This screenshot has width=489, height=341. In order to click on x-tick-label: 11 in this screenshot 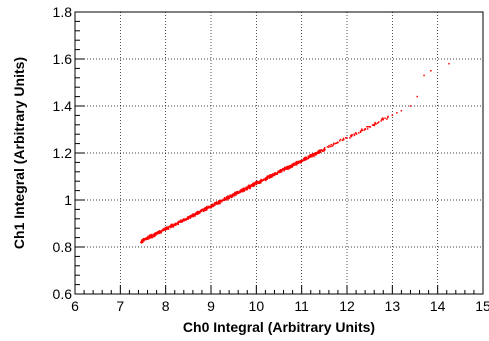, I will do `click(301, 306)`.